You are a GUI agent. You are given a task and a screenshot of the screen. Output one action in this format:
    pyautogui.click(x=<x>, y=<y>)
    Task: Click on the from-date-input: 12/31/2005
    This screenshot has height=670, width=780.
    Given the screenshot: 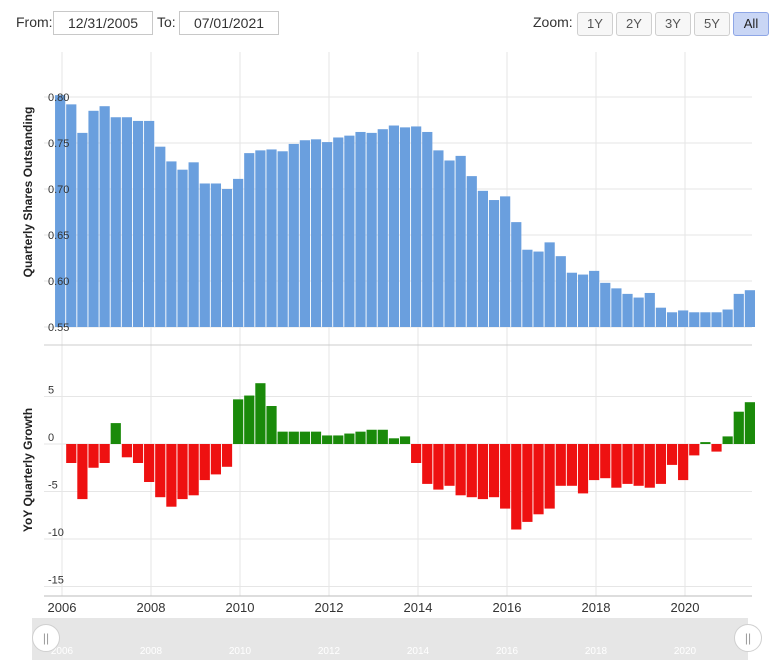 What is the action you would take?
    pyautogui.click(x=103, y=23)
    